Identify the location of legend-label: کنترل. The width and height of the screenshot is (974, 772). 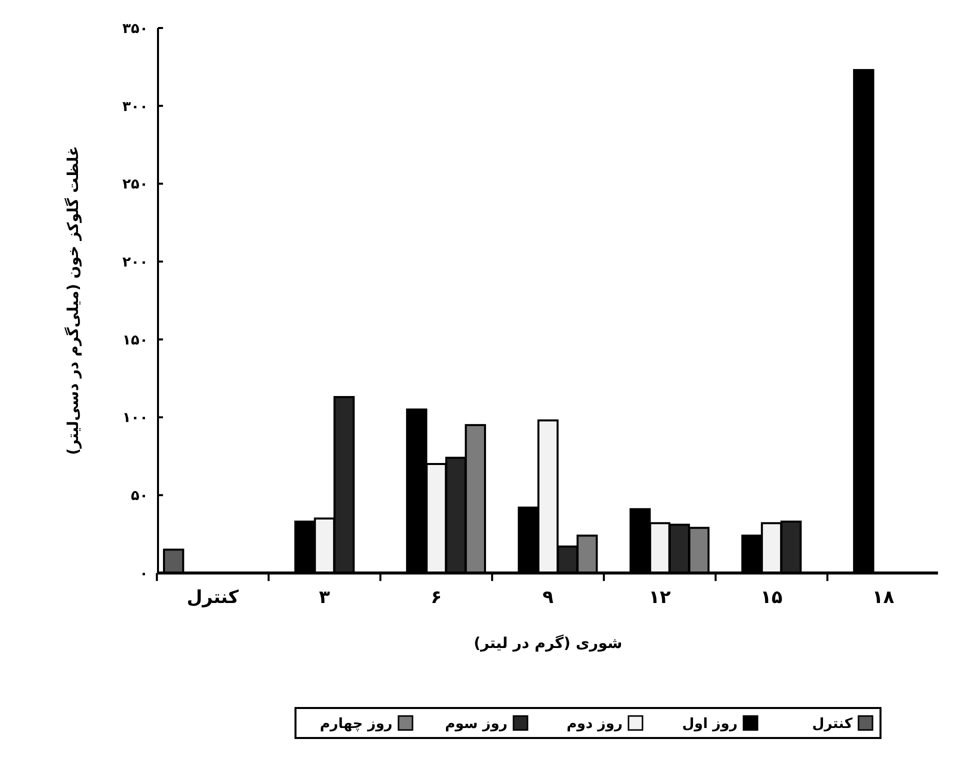
(833, 724).